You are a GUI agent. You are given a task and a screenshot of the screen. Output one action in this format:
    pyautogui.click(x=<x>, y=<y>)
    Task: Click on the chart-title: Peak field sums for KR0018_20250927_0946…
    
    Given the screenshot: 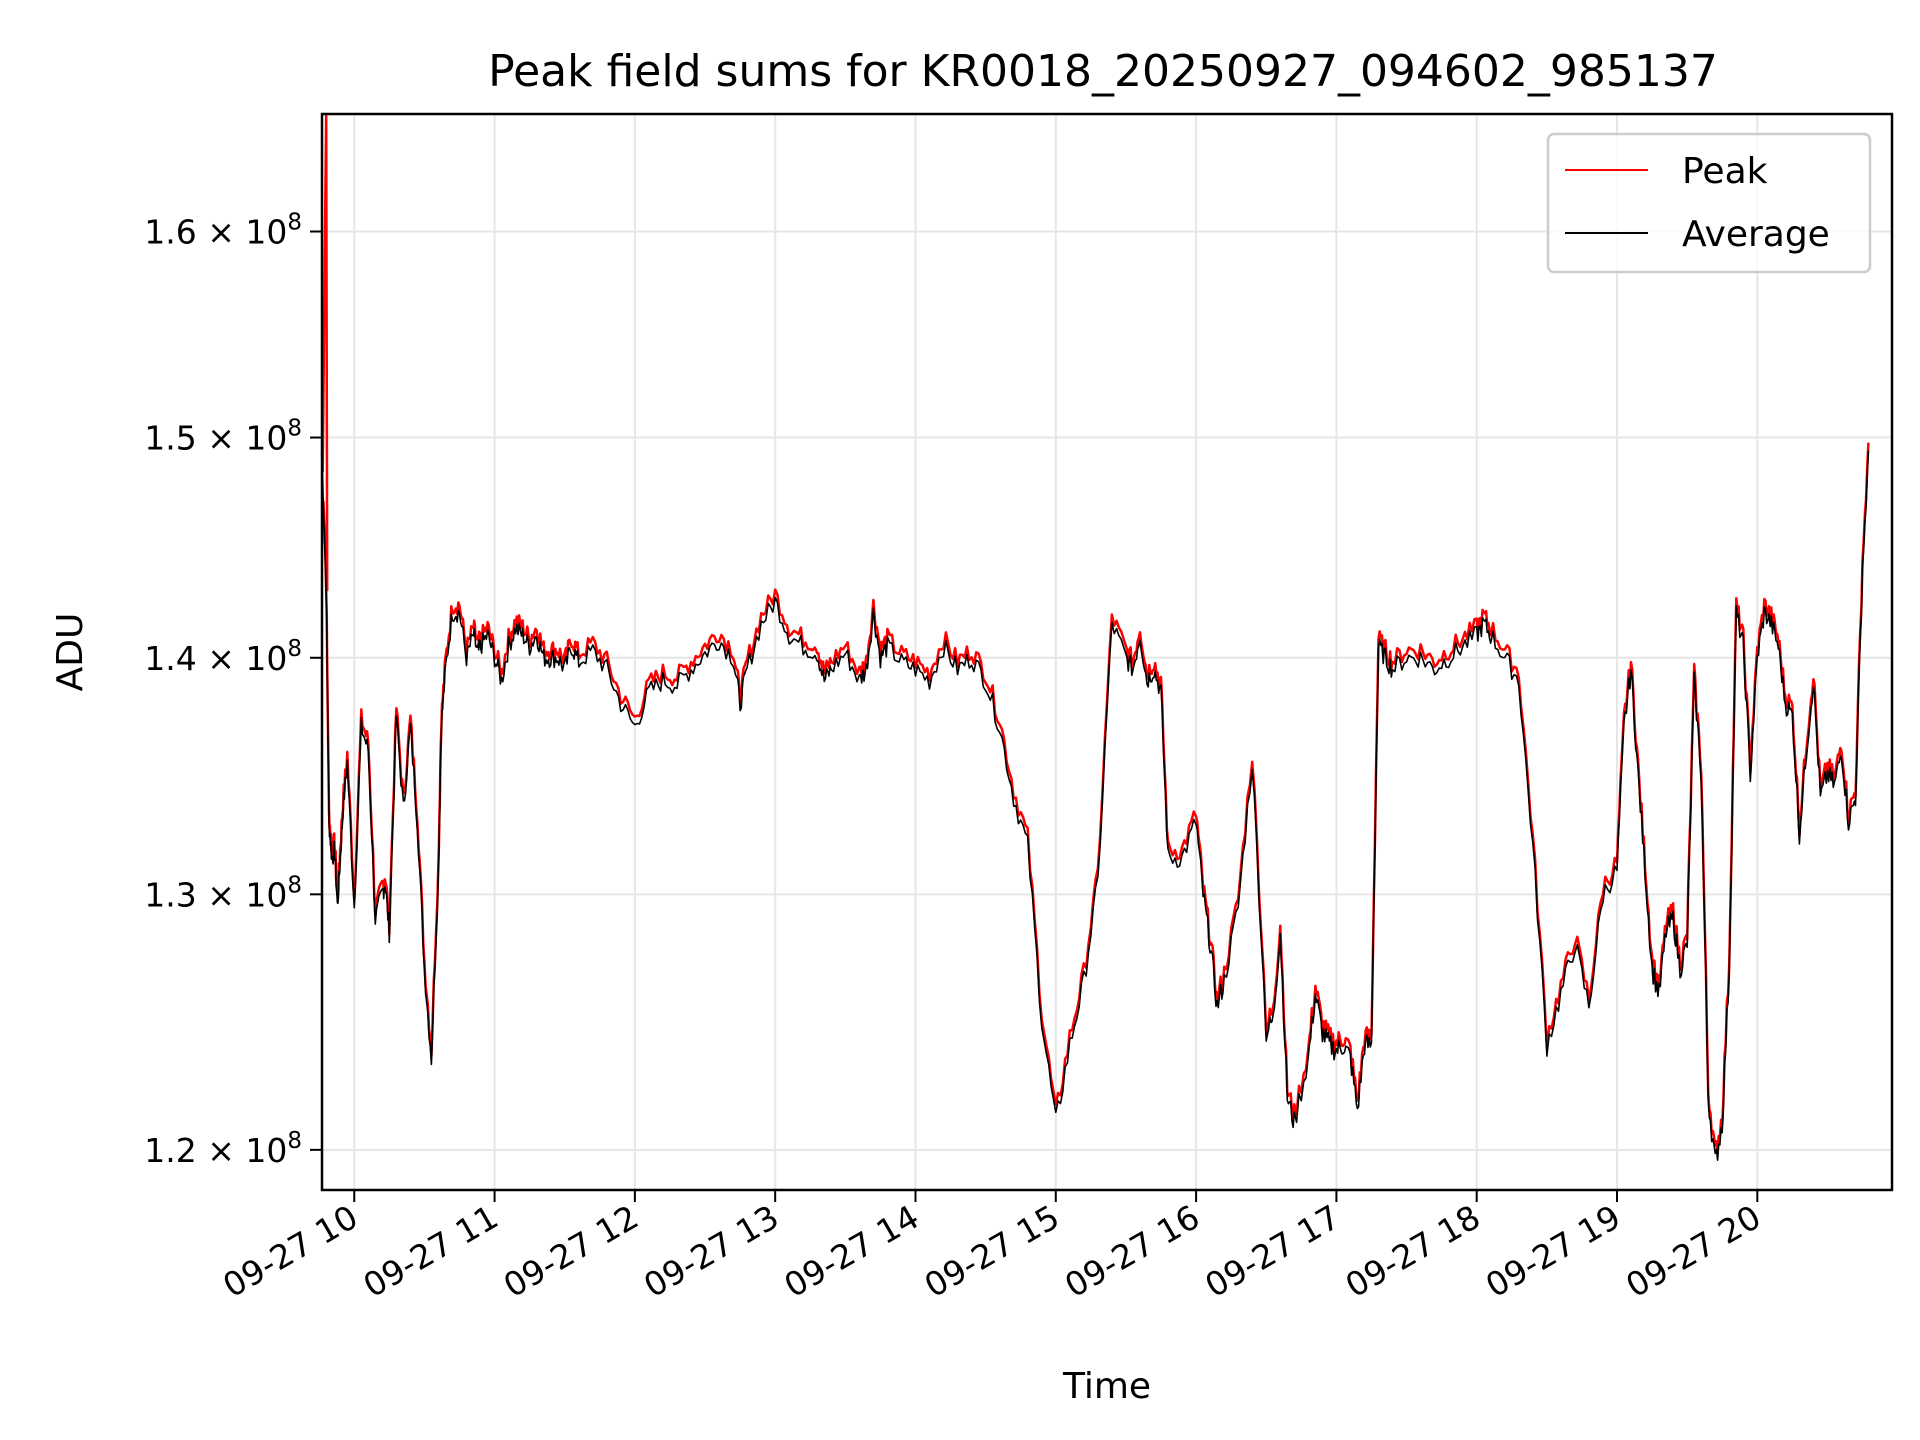 What is the action you would take?
    pyautogui.click(x=1103, y=71)
    